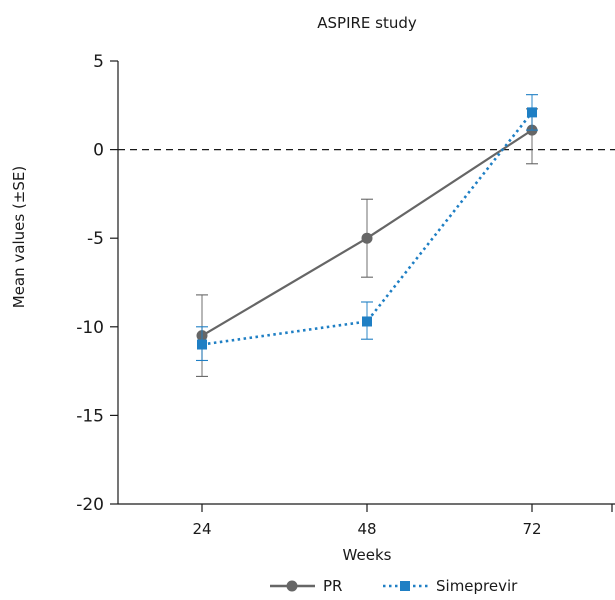  What do you see at coordinates (90, 505) in the screenshot?
I see `y-tick-label: -20` at bounding box center [90, 505].